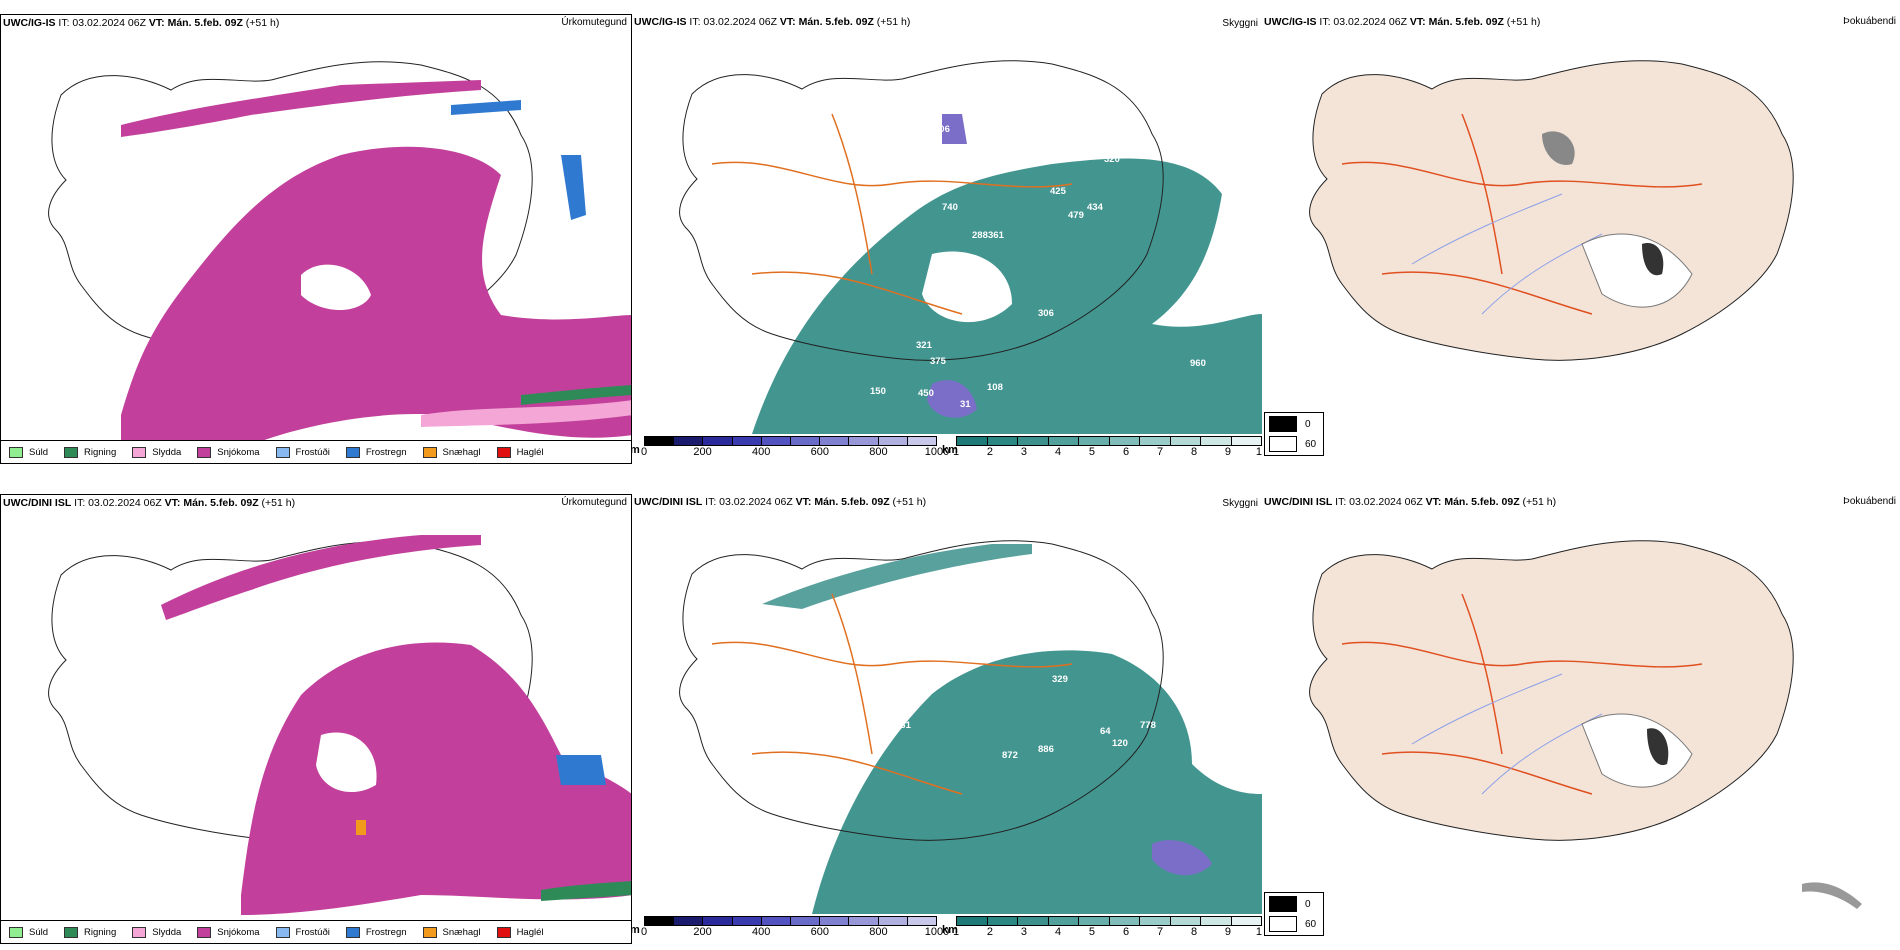 The width and height of the screenshot is (1900, 950). What do you see at coordinates (361, 827) in the screenshot?
I see `snow-pellet-patch` at bounding box center [361, 827].